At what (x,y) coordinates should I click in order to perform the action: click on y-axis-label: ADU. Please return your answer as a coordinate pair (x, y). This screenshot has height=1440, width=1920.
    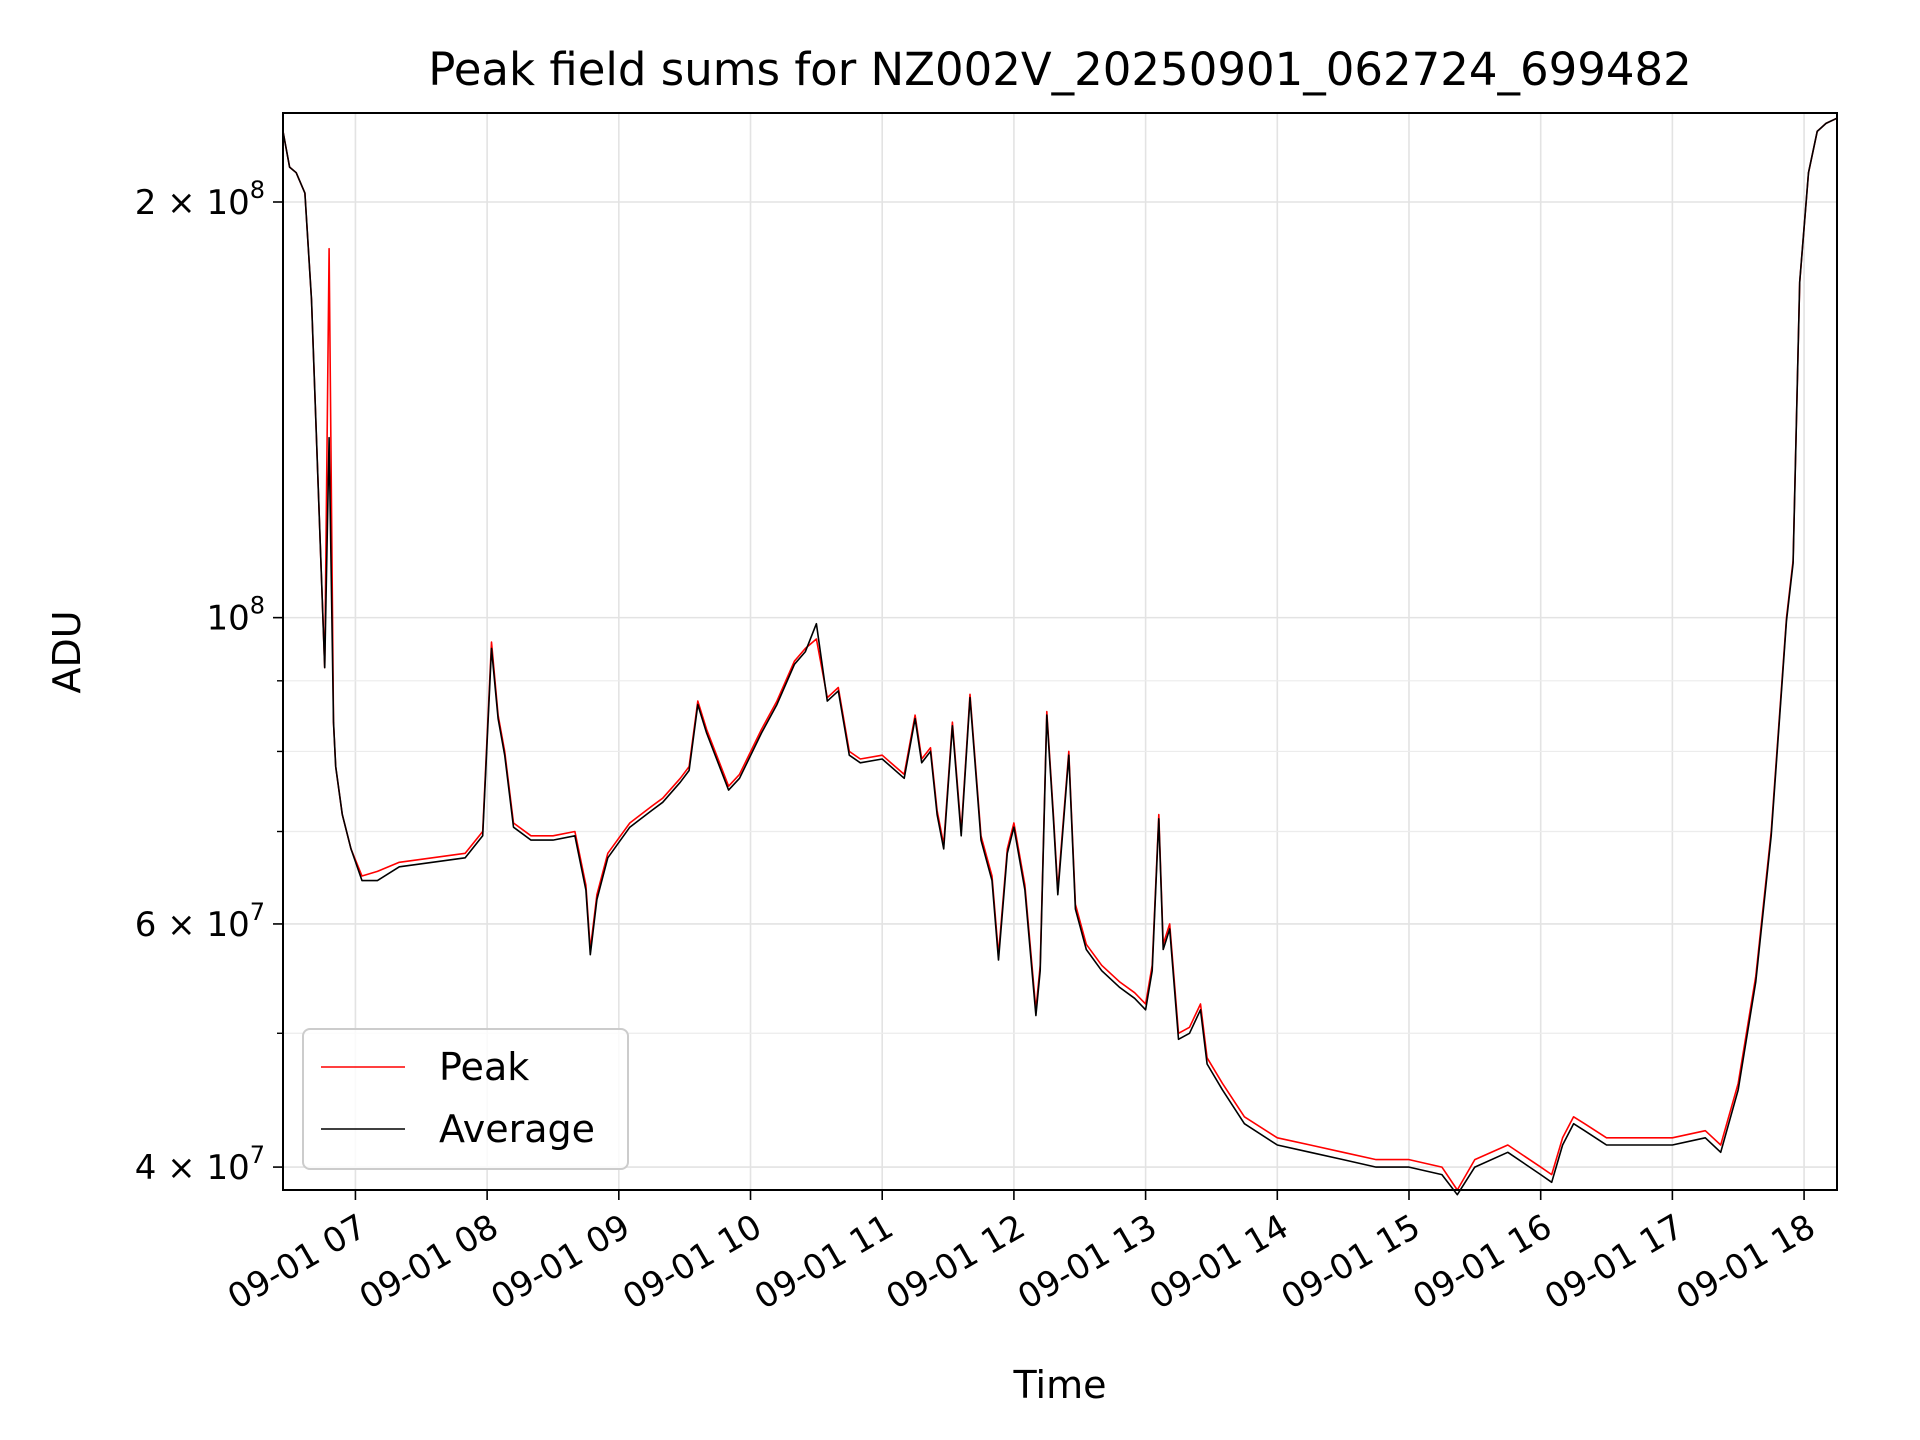
    Looking at the image, I should click on (67, 651).